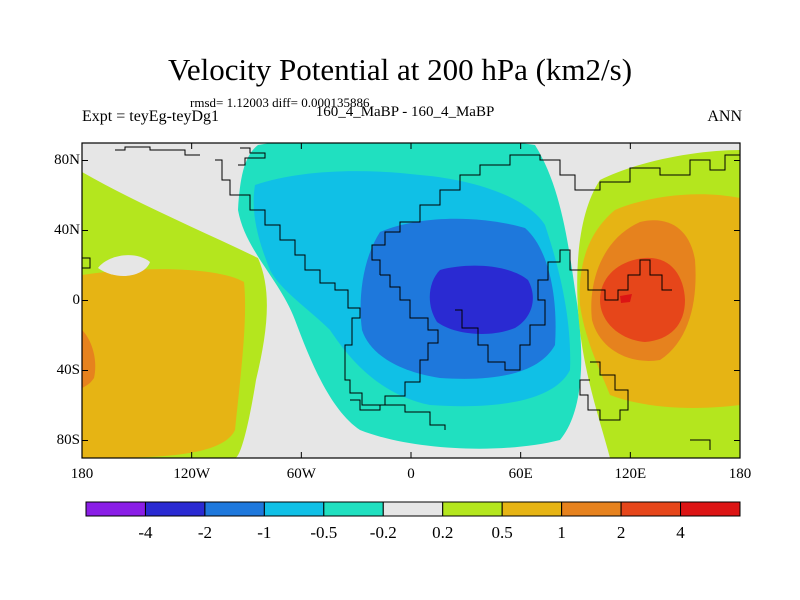 This screenshot has width=800, height=600. Describe the element at coordinates (604, 391) in the screenshot. I see `australia-coast` at that location.